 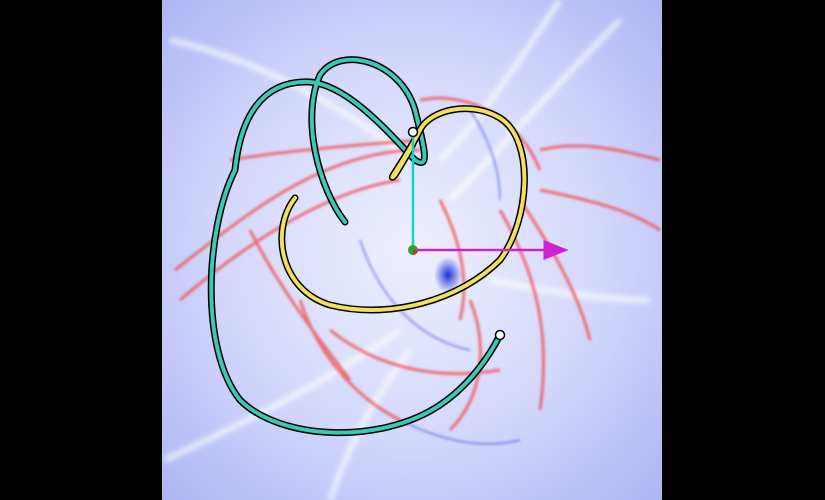 I want to click on blue-streaks, so click(x=440, y=277).